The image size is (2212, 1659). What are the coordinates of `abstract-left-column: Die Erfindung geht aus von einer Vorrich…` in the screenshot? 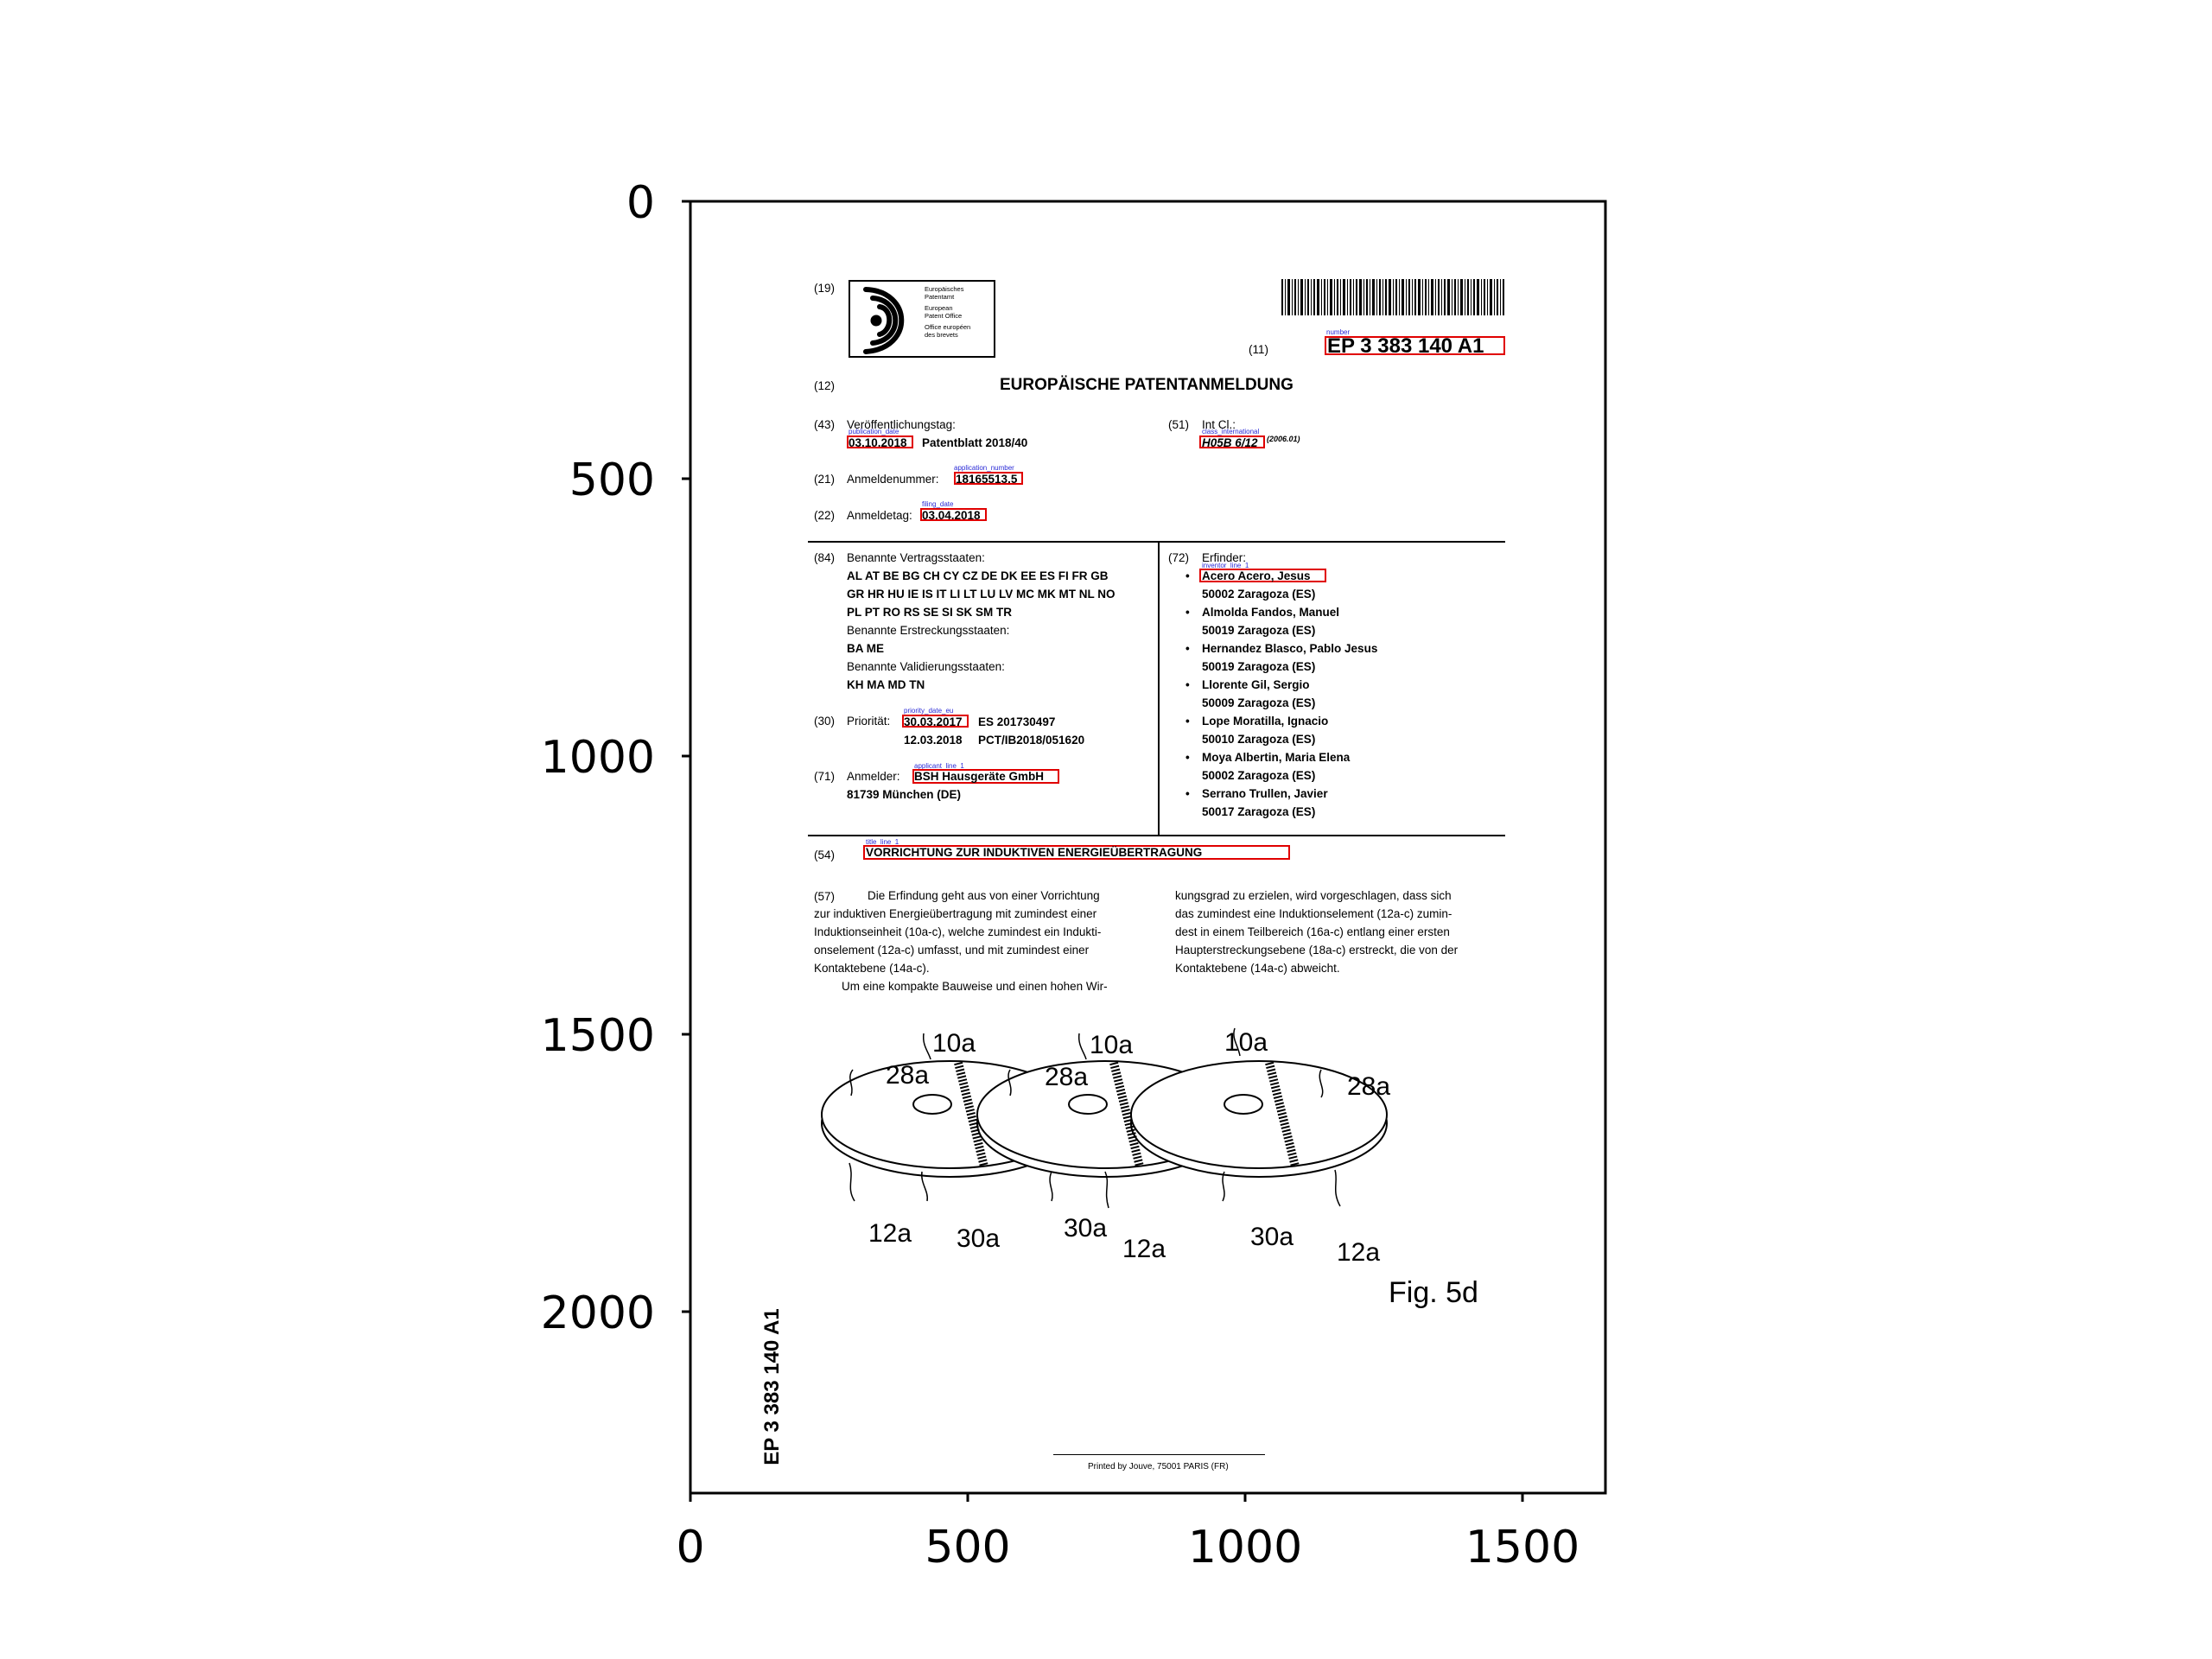 It's located at (982, 941).